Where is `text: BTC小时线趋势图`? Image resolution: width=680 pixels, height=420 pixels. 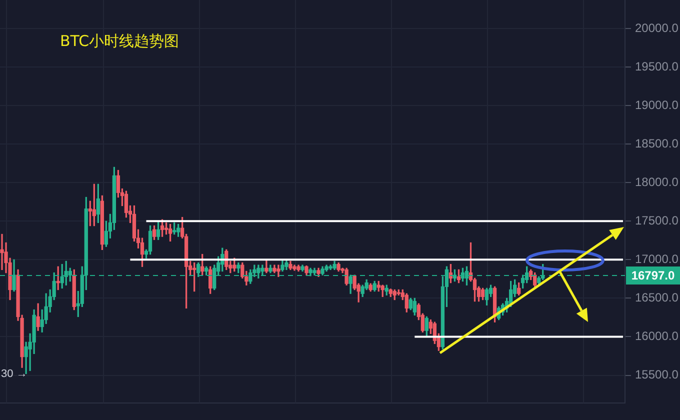
text: BTC小时线趋势图 is located at coordinates (120, 41).